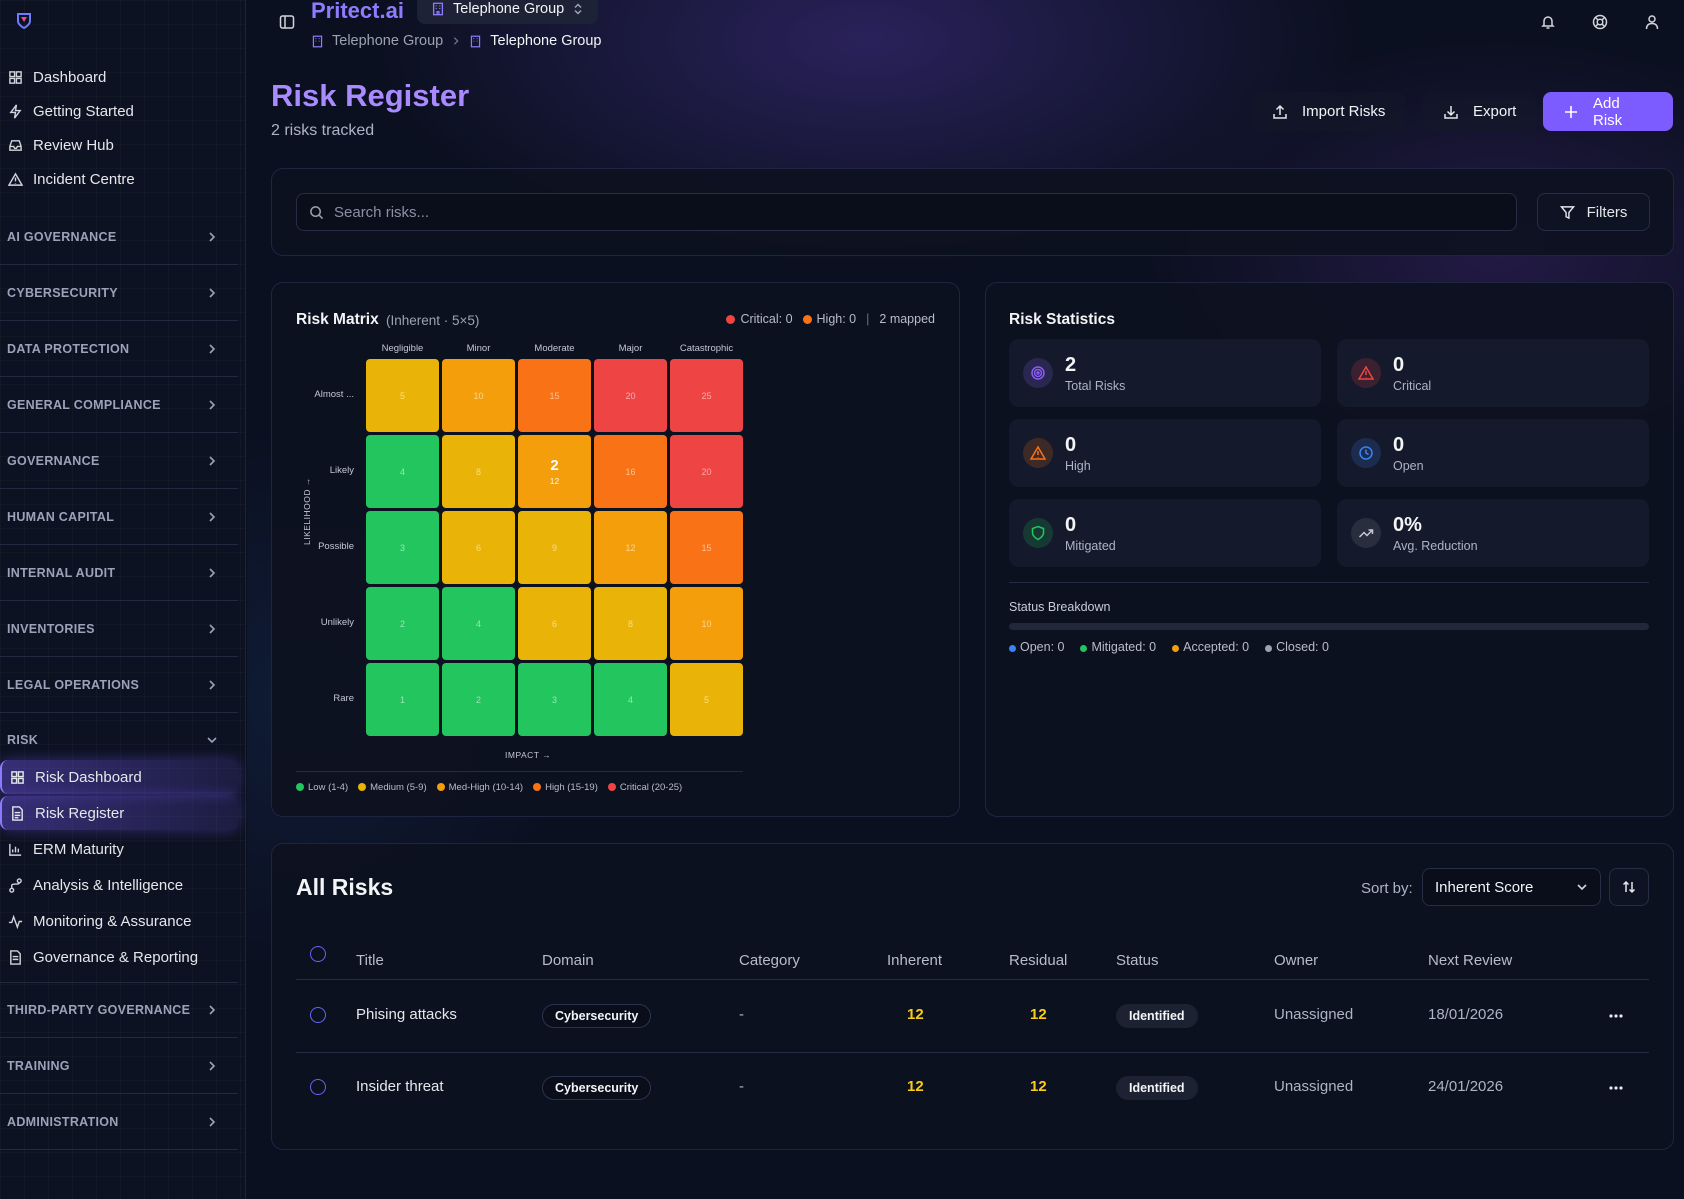 Image resolution: width=1684 pixels, height=1199 pixels. What do you see at coordinates (119, 957) in the screenshot?
I see `sidebar-item-governance-reporting: Governance & Reporting` at bounding box center [119, 957].